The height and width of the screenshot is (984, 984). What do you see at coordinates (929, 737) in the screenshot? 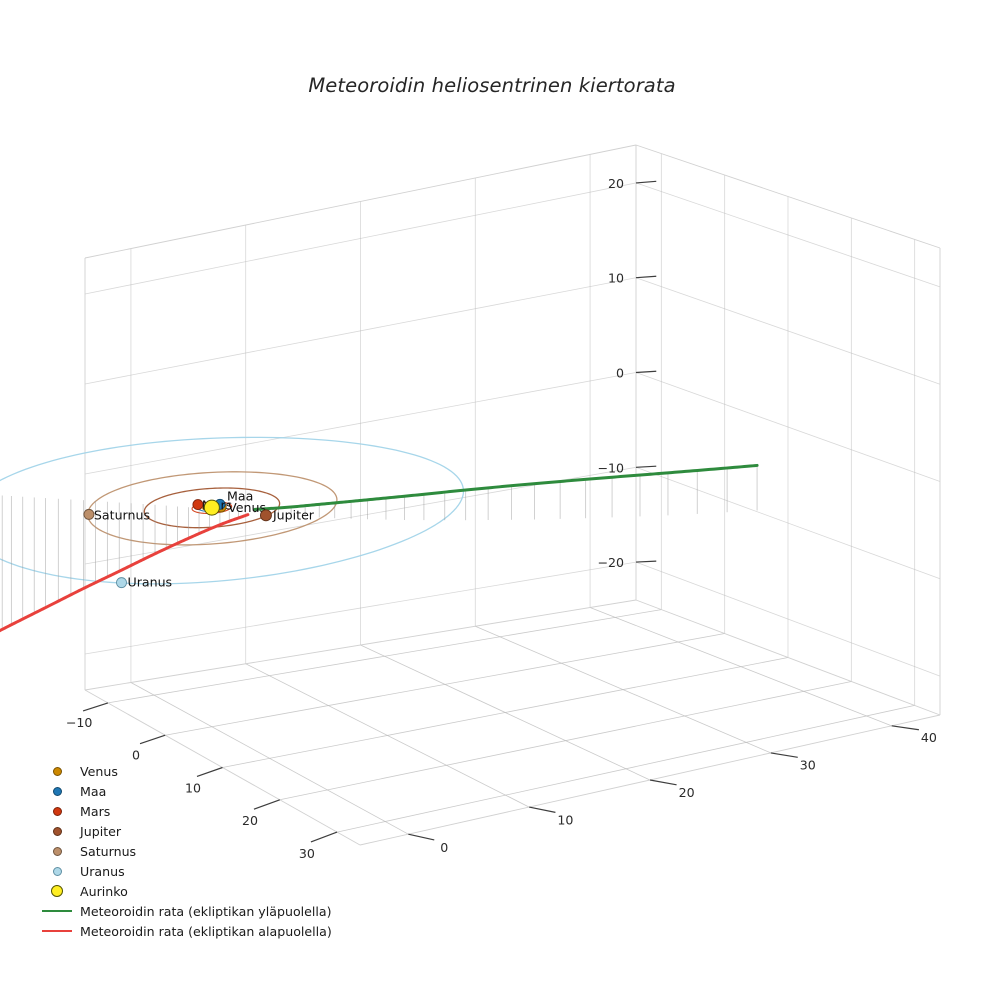
I see `y-tick-label: 40` at bounding box center [929, 737].